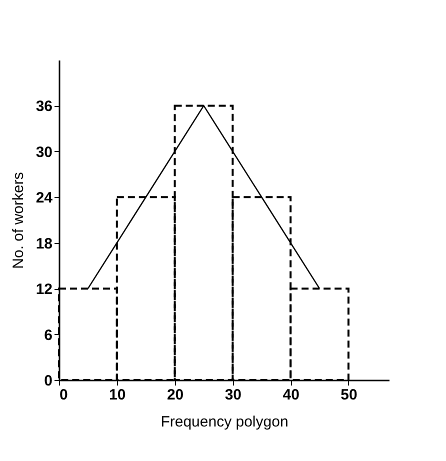  What do you see at coordinates (175, 395) in the screenshot?
I see `x-tick-label: 20` at bounding box center [175, 395].